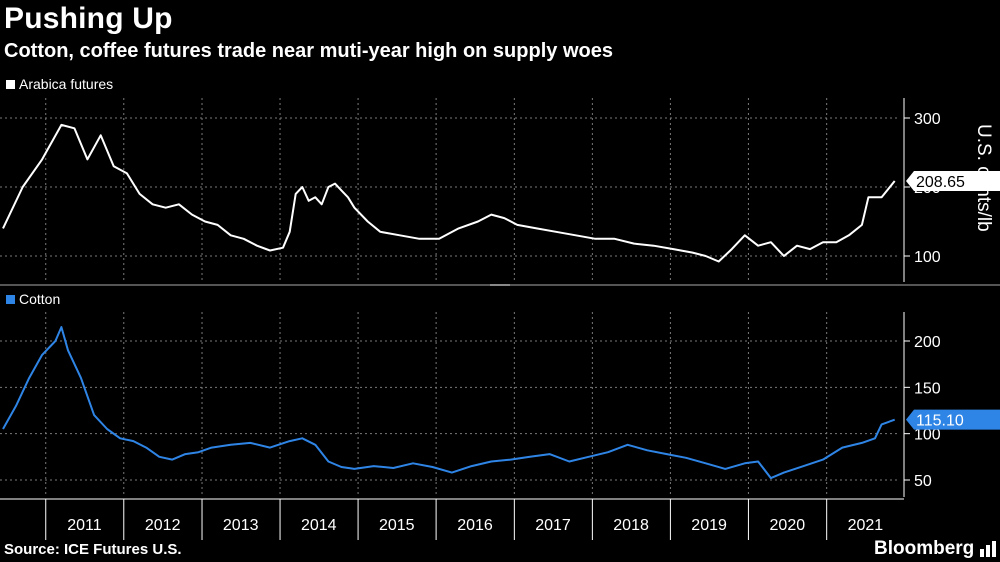  I want to click on ytick-label-arabica-0: 300, so click(927, 119).